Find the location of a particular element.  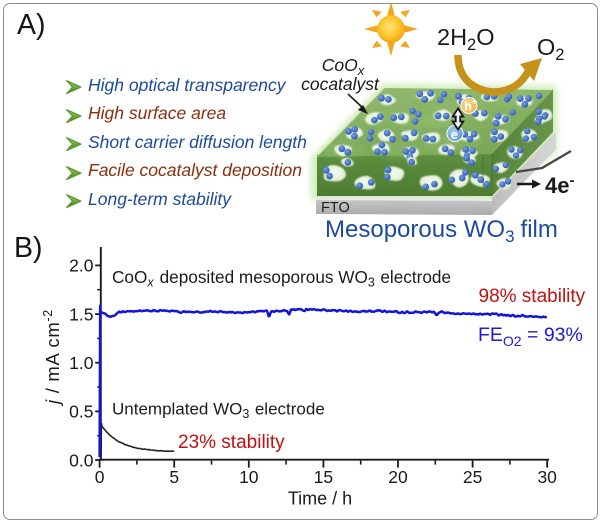

svg-text: e is located at coordinates (454, 134).